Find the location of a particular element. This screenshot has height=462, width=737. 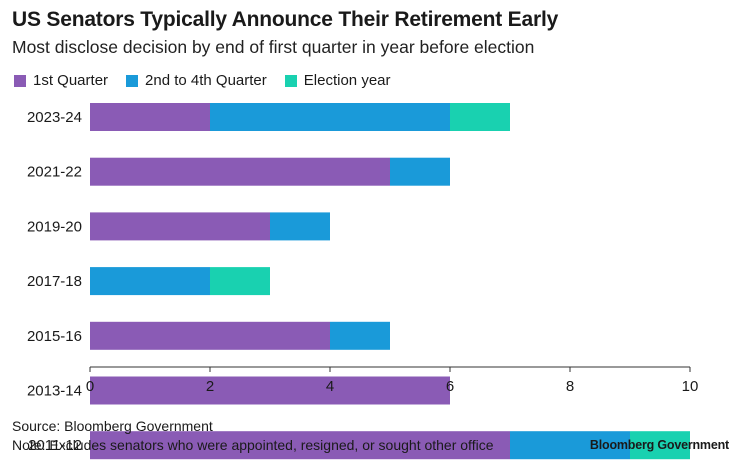

legend-label-election: Election year is located at coordinates (347, 80).